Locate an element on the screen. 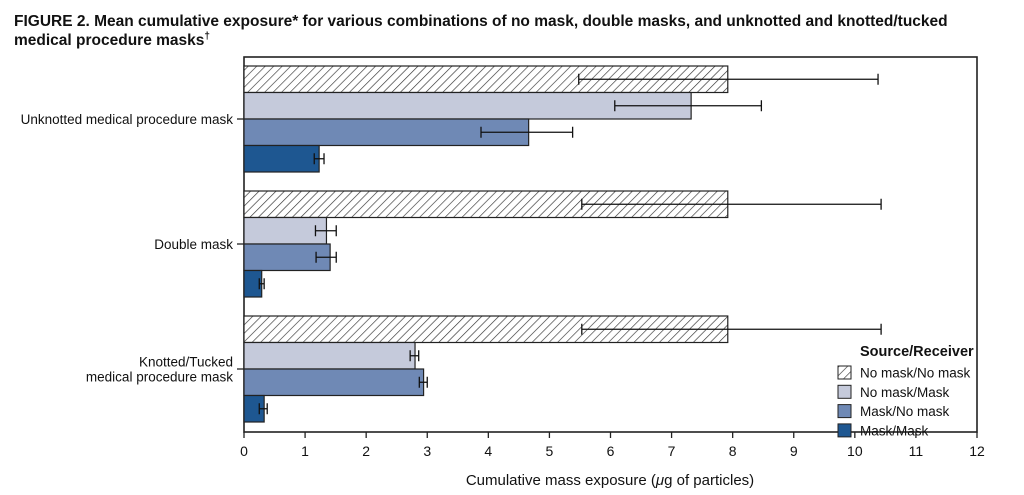 The width and height of the screenshot is (1024, 495). category-label: medical procedure mask is located at coordinates (159, 377).